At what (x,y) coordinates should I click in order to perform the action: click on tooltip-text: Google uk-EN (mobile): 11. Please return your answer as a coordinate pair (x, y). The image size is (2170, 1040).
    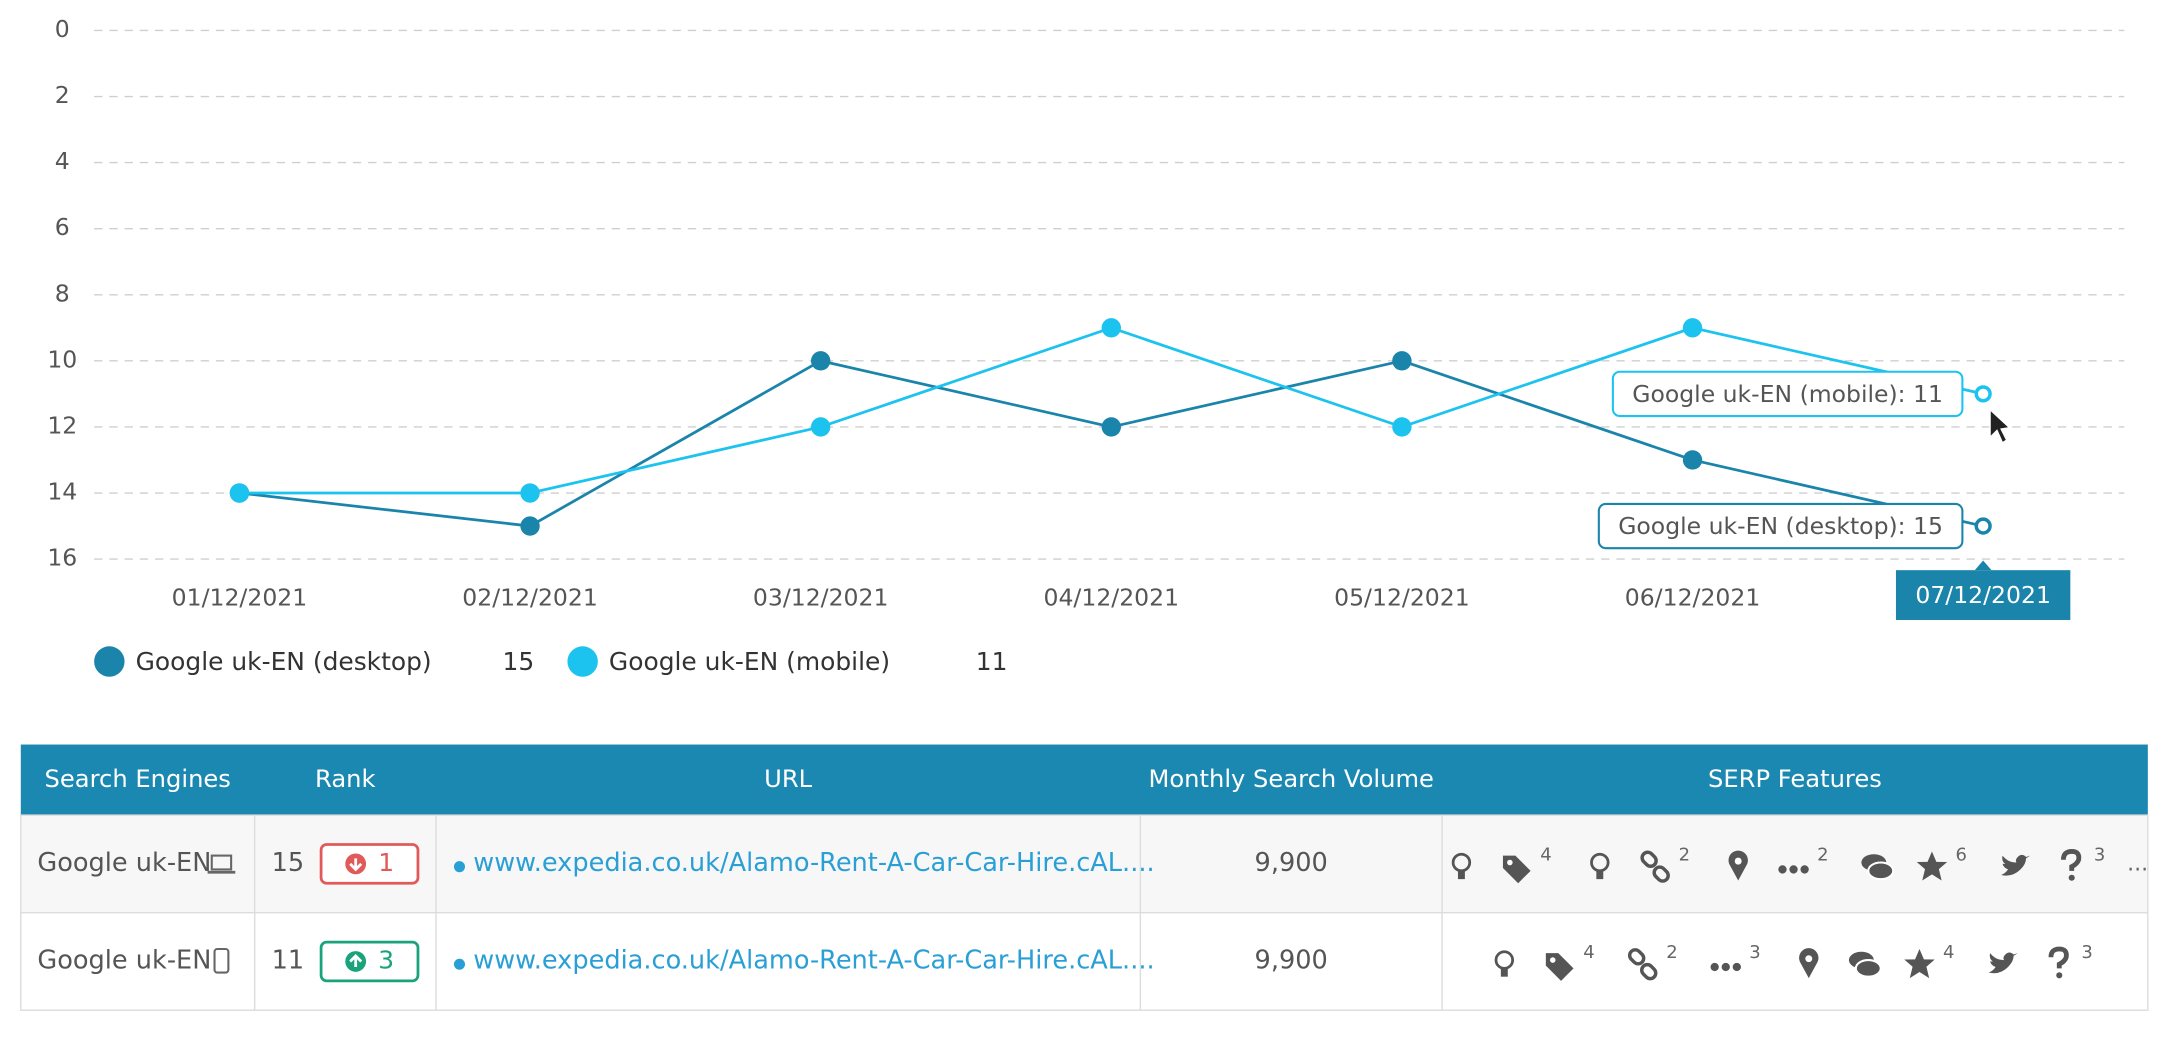
    Looking at the image, I should click on (1787, 394).